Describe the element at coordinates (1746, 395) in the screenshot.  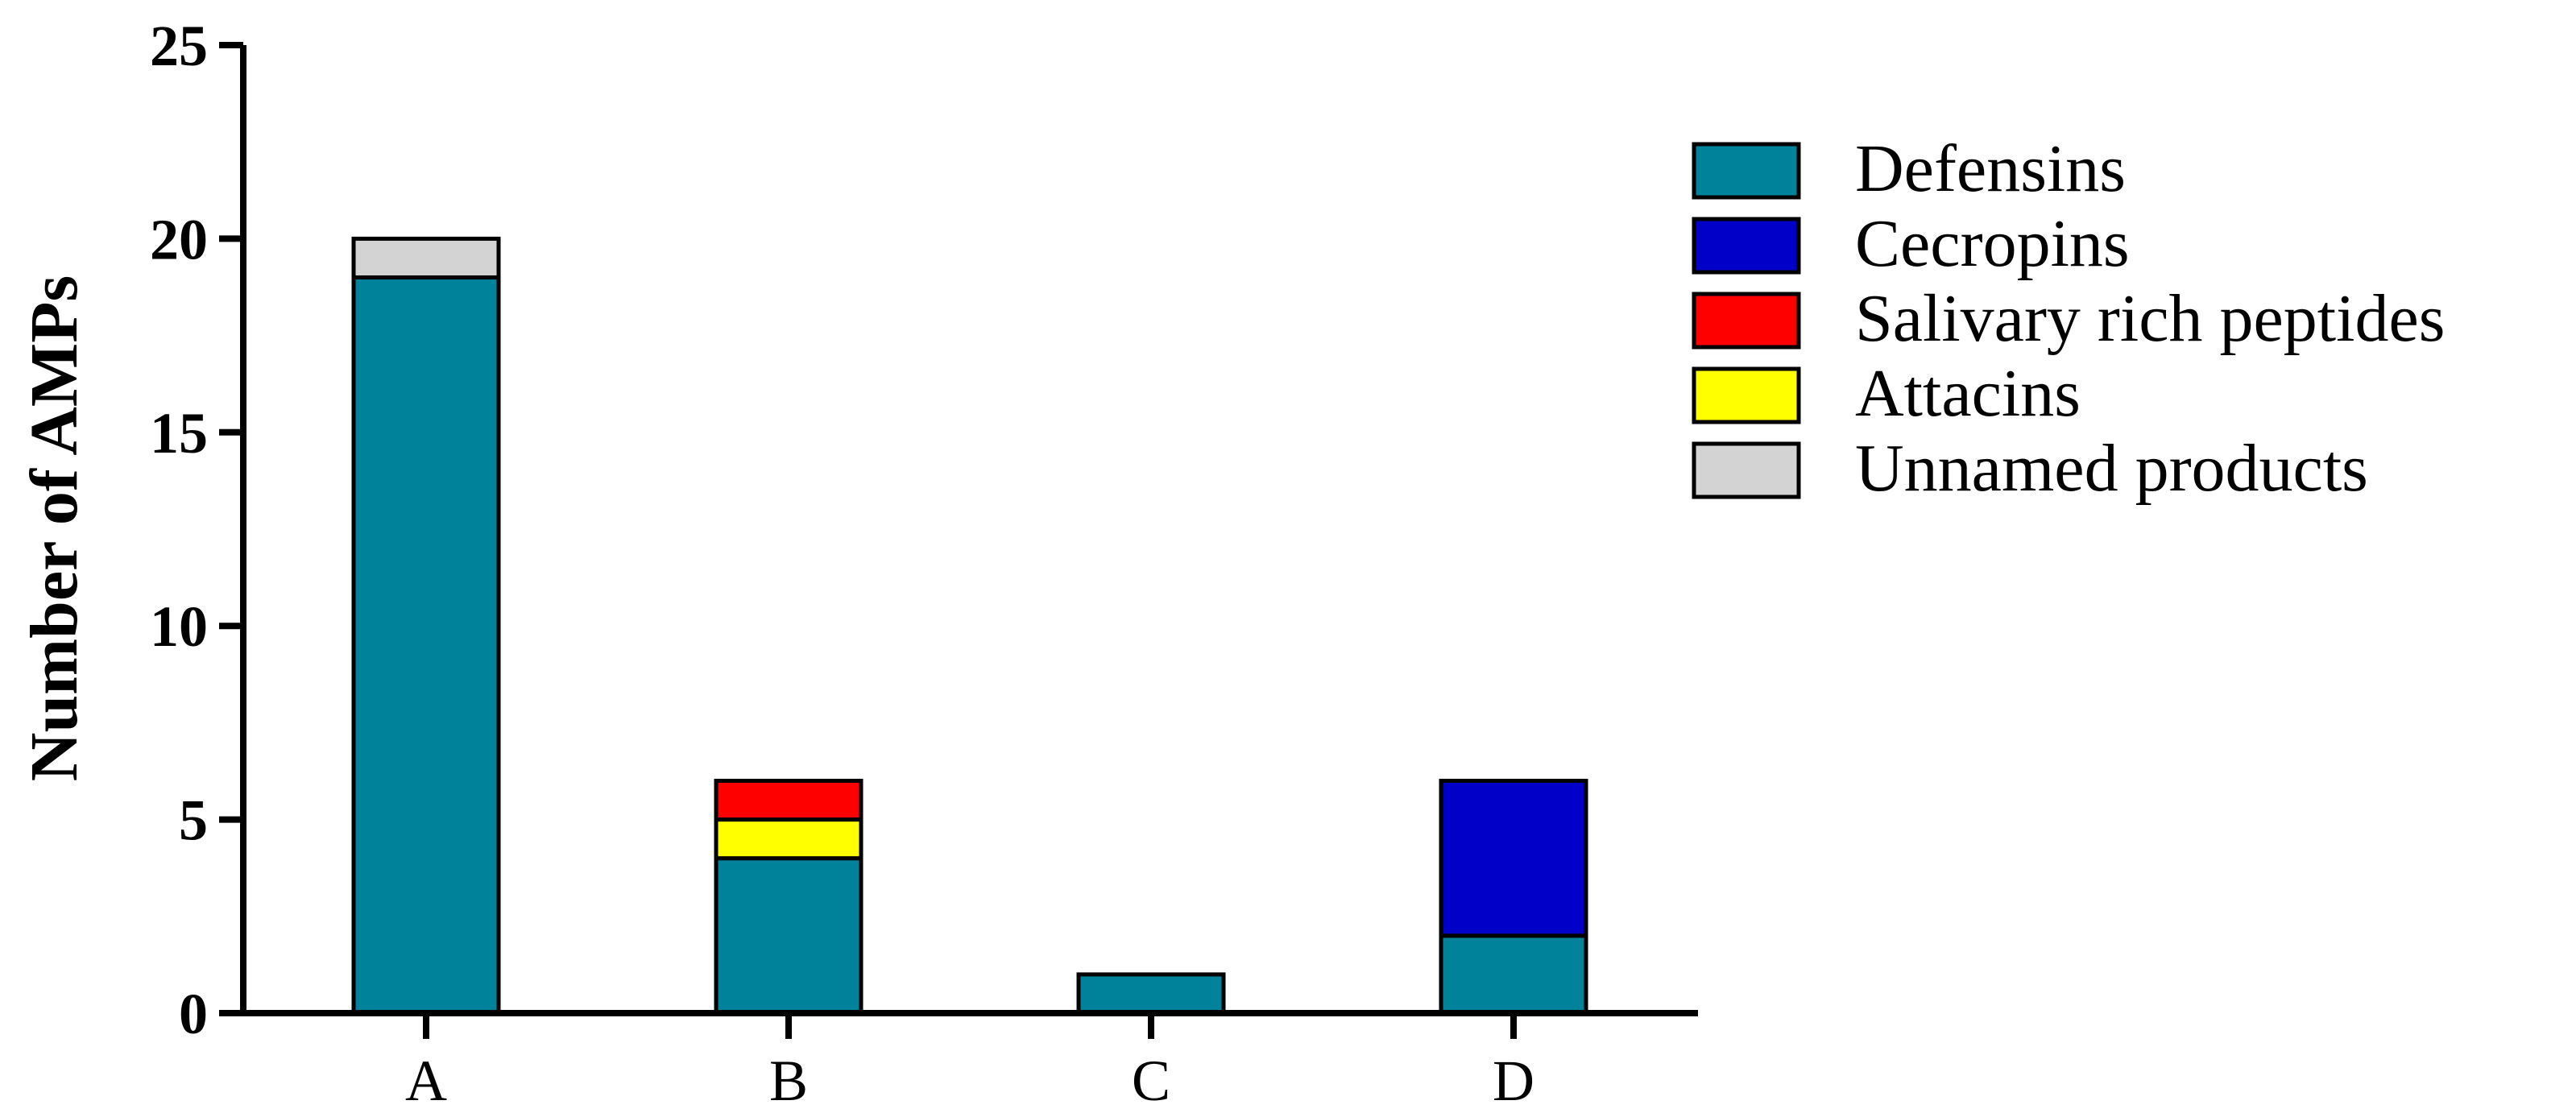
I see `legend-swatch-attacins` at that location.